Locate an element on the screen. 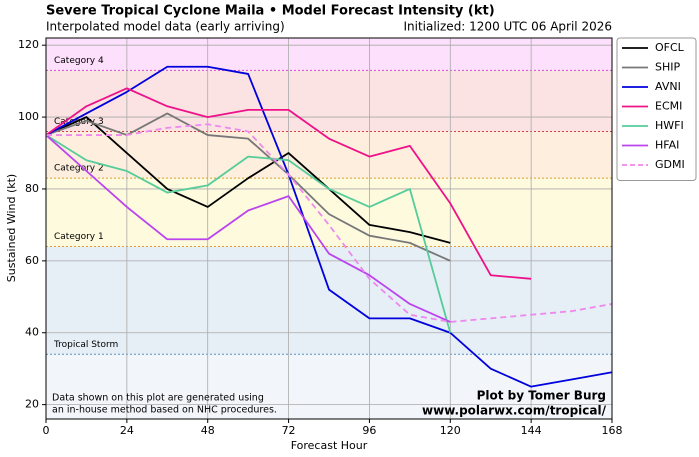 The image size is (699, 457). y-tick-label: 60 is located at coordinates (32, 260).